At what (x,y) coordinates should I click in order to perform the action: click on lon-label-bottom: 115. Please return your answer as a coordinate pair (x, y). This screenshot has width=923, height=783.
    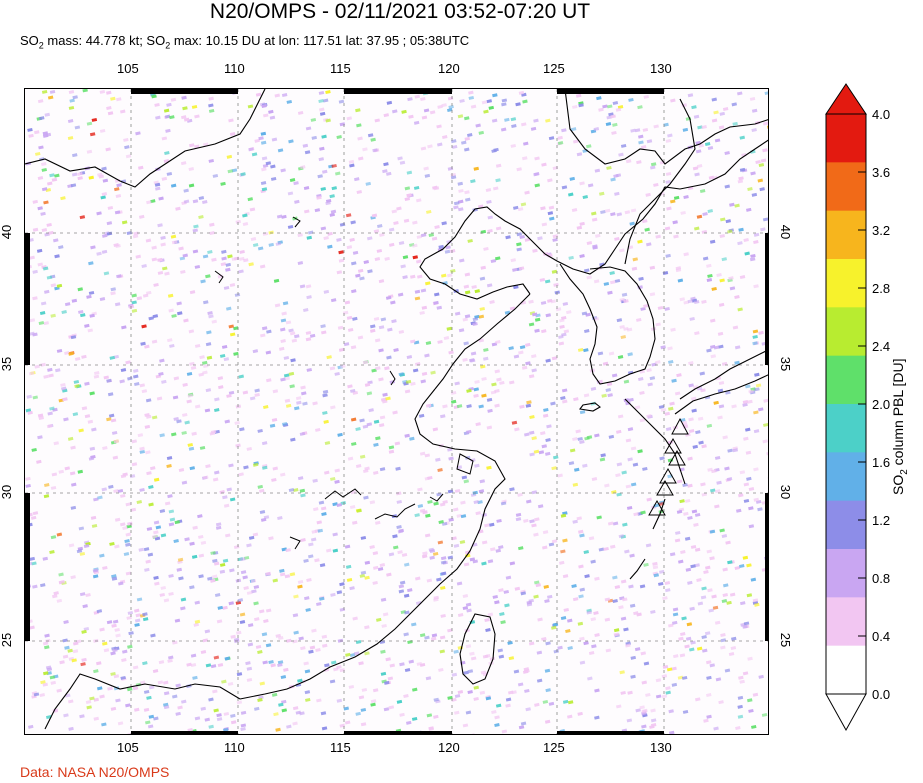
    Looking at the image, I should click on (340, 747).